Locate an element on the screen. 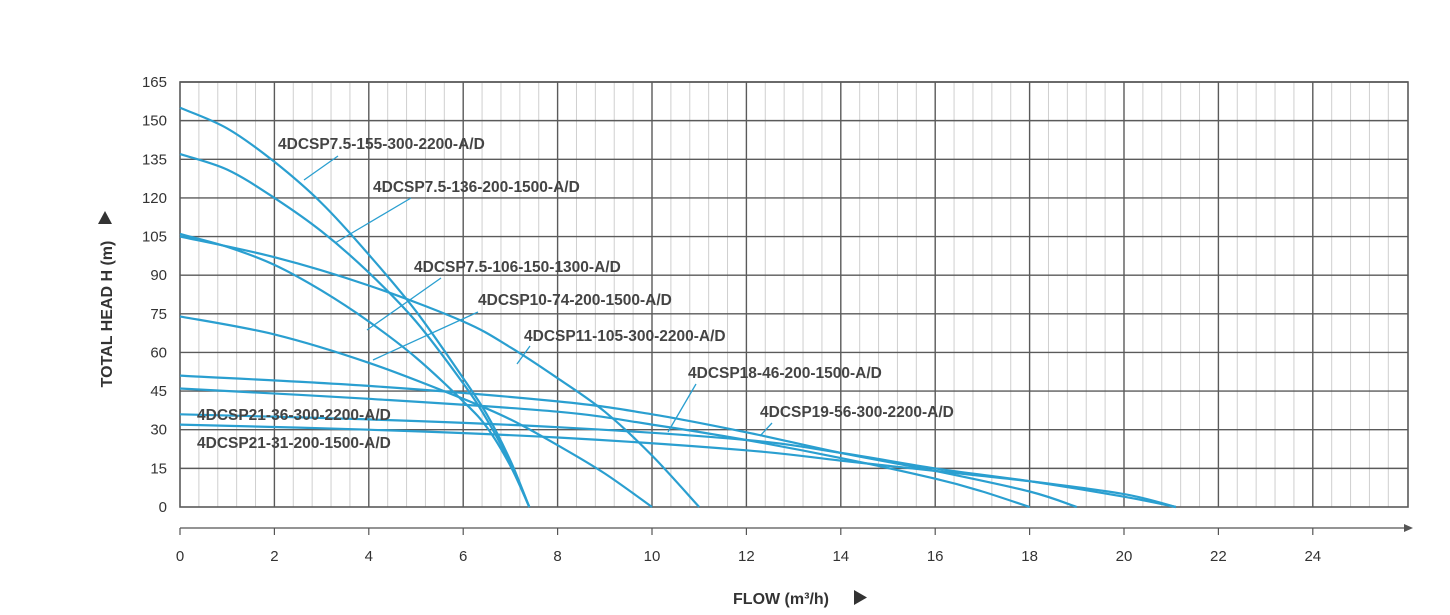  y-tick-label: 105 is located at coordinates (154, 237).